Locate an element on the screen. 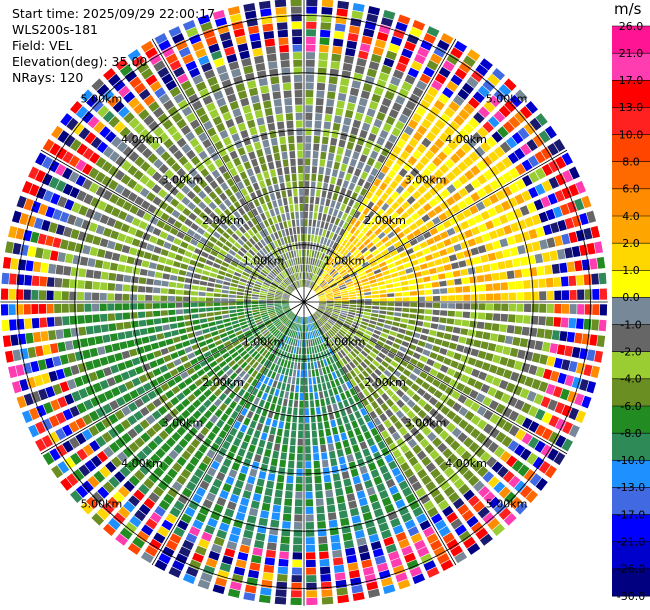 Image resolution: width=650 pixels, height=610 pixels. colorbar-tick-label: 26.0 is located at coordinates (631, 26).